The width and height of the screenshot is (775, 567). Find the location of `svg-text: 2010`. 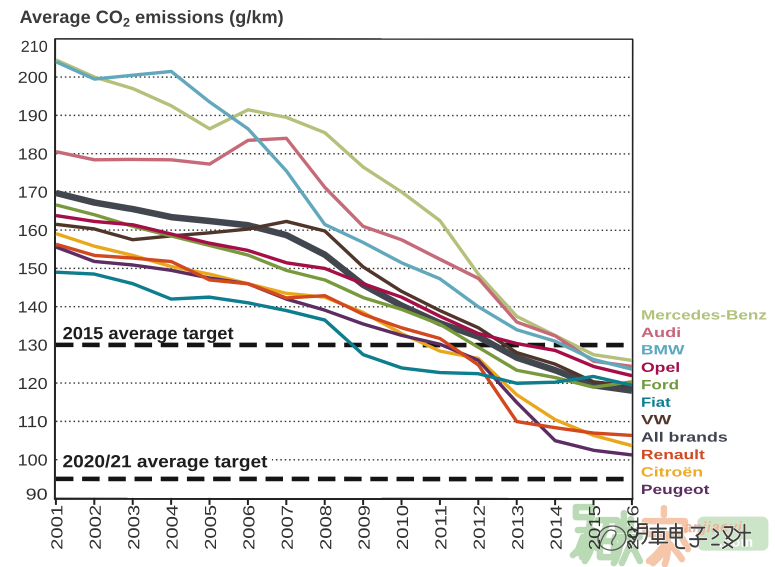

svg-text: 2010 is located at coordinates (403, 527).